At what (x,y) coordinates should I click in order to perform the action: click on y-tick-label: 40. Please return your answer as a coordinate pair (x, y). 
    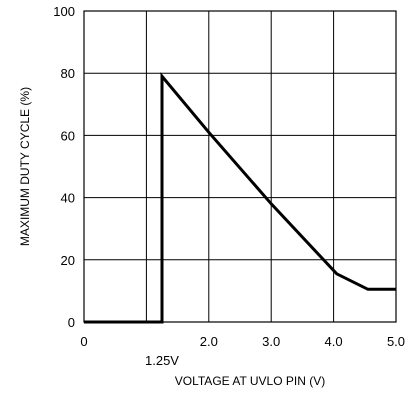
    Looking at the image, I should click on (68, 198).